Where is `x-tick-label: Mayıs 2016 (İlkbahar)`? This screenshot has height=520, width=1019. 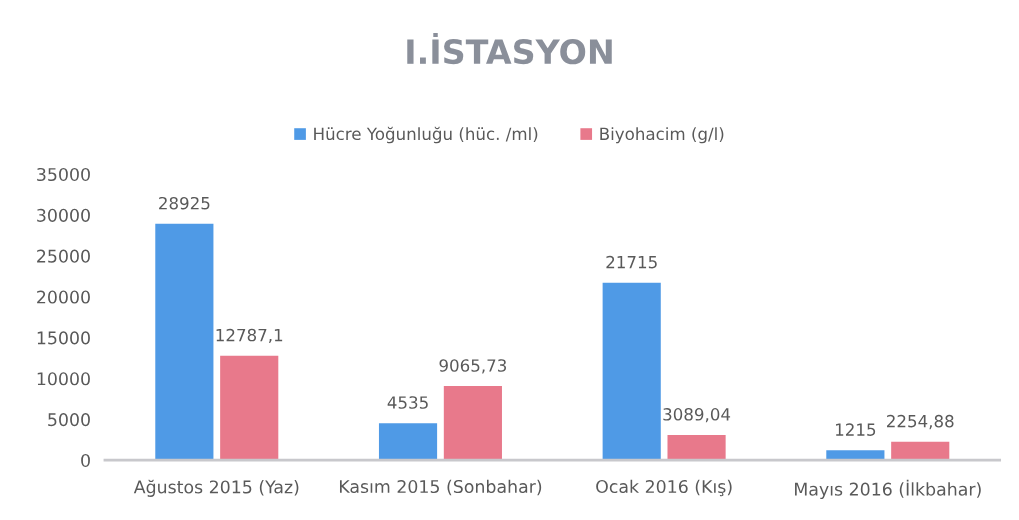
x-tick-label: Mayıs 2016 (İlkbahar) is located at coordinates (888, 489).